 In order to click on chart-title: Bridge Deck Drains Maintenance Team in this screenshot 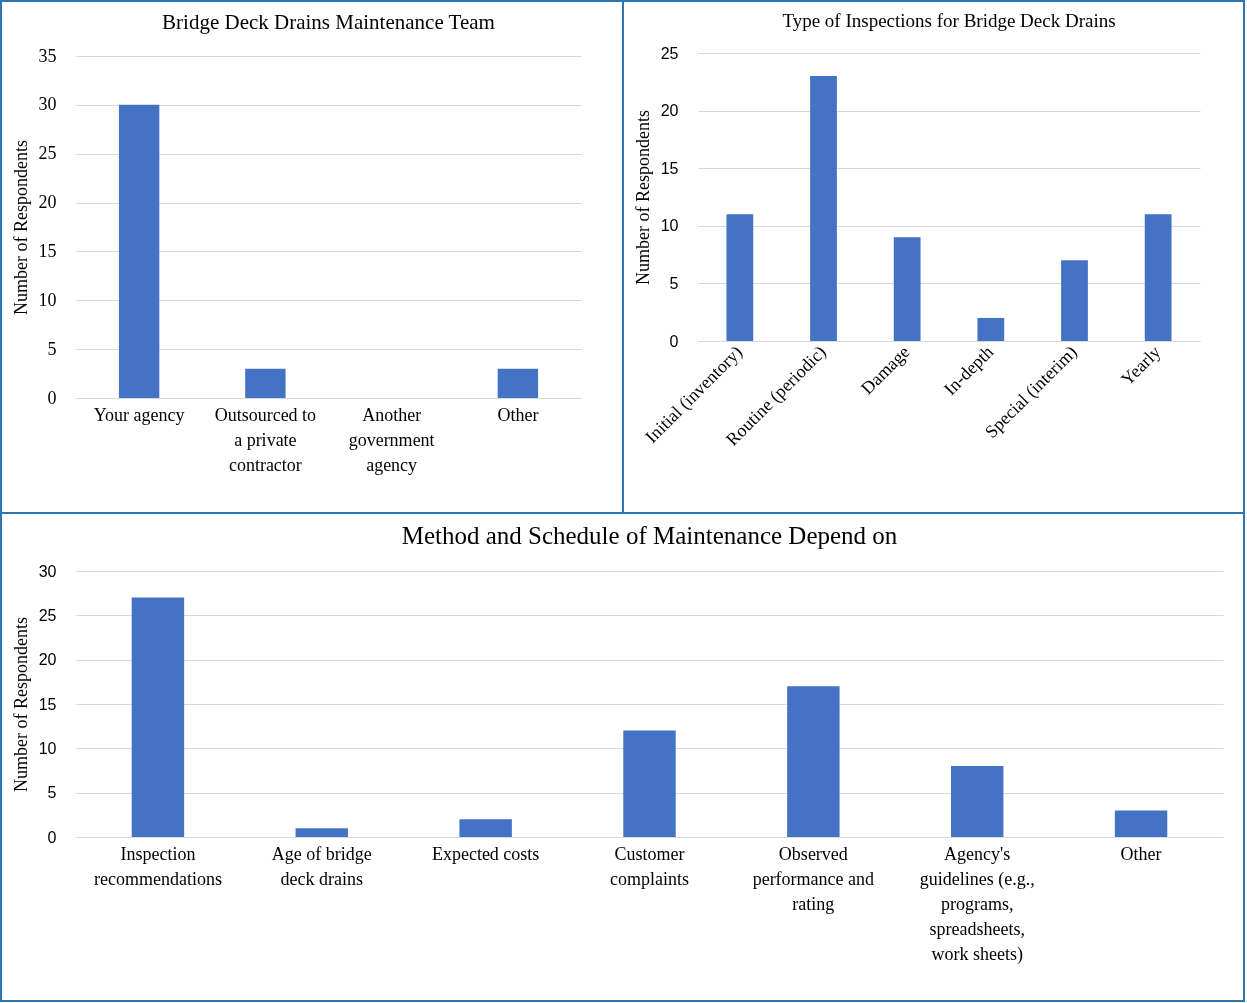, I will do `click(328, 22)`.